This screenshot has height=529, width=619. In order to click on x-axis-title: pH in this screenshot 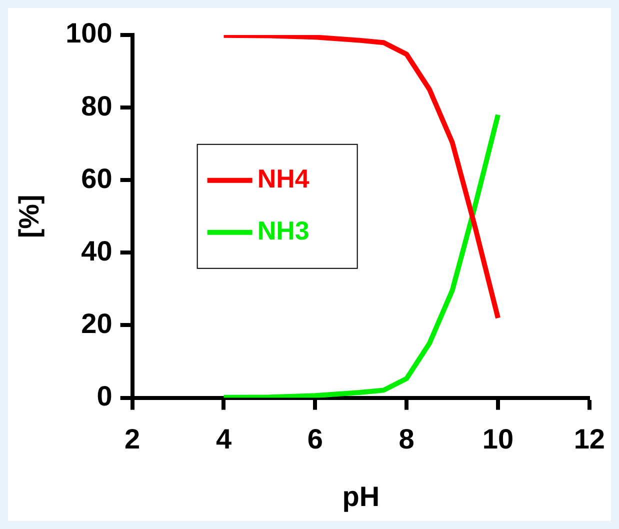, I will do `click(361, 496)`.